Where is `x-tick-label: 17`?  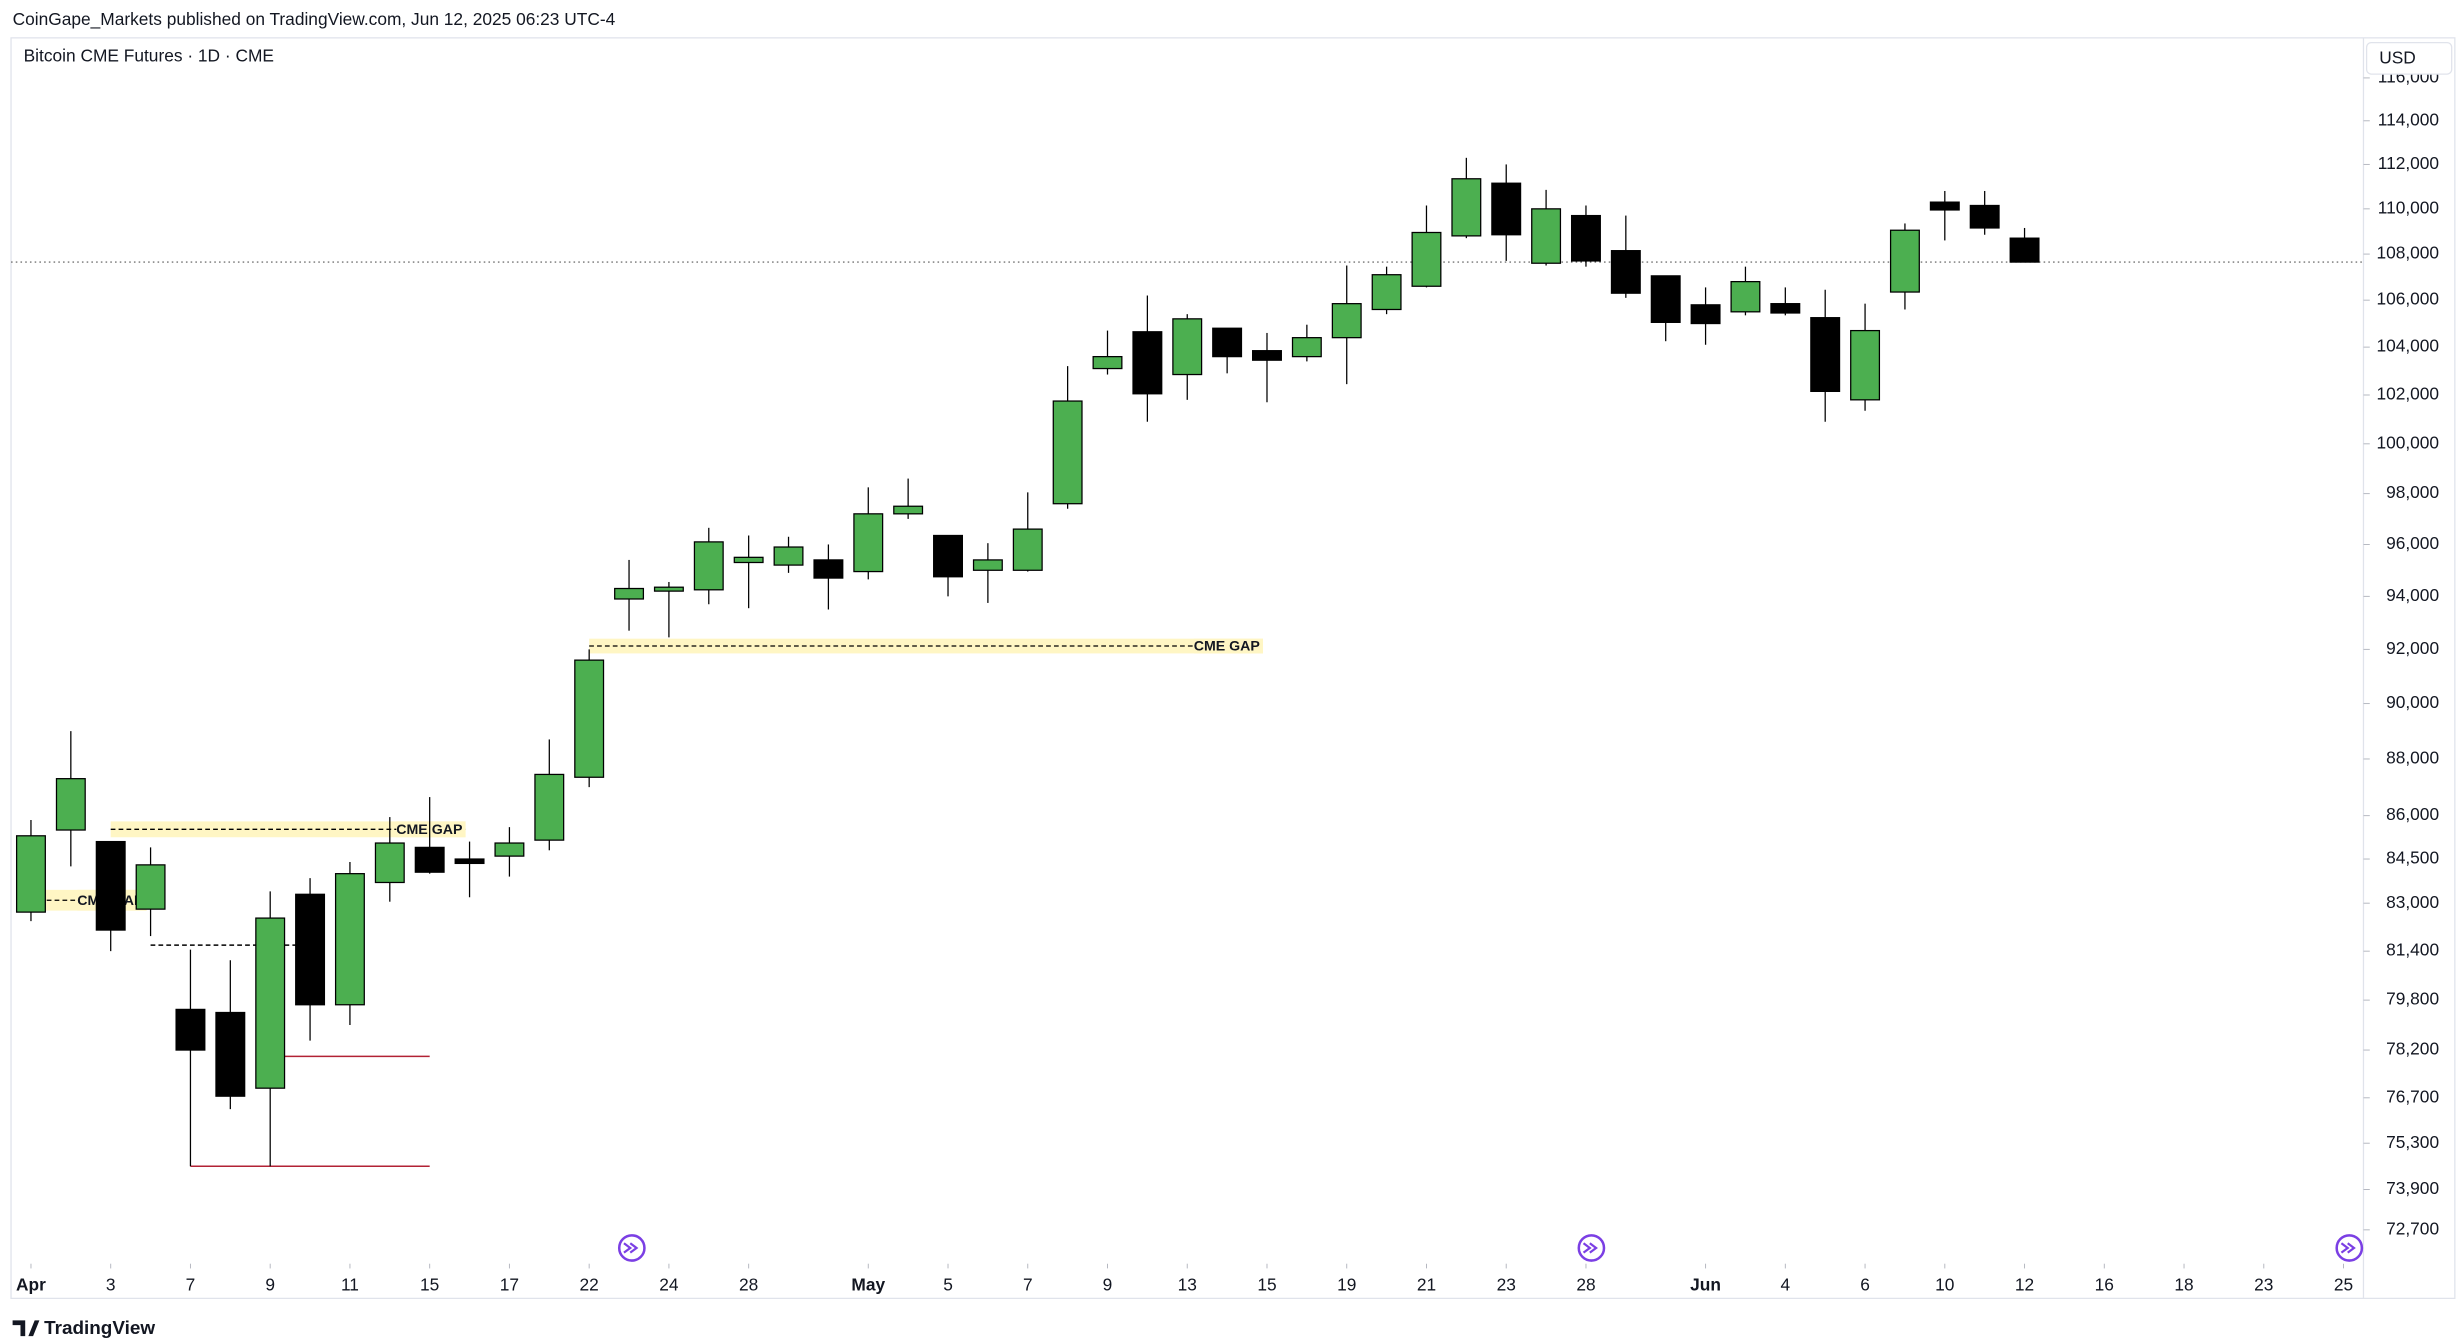
x-tick-label: 17 is located at coordinates (509, 1284).